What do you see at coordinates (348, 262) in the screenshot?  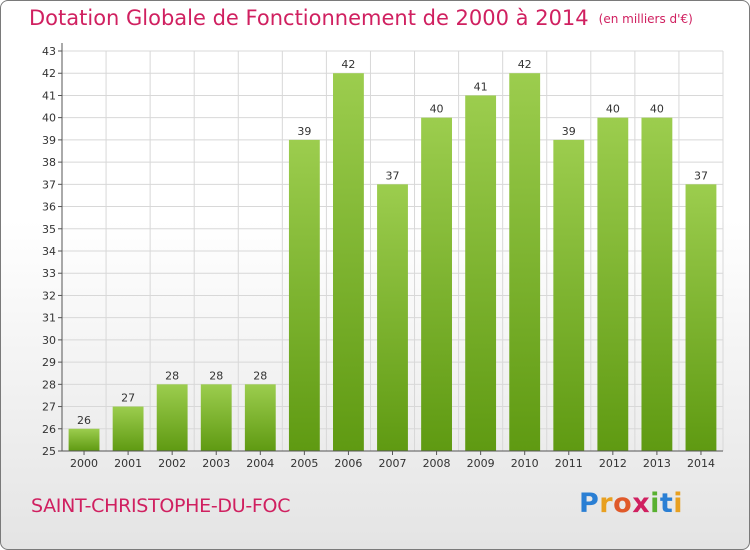 I see `bar-2006` at bounding box center [348, 262].